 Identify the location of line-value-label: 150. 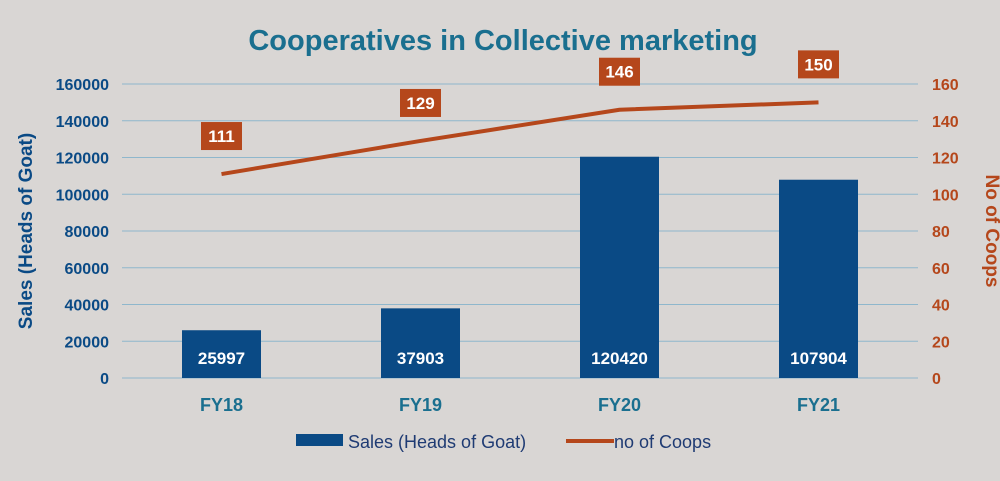
(818, 64).